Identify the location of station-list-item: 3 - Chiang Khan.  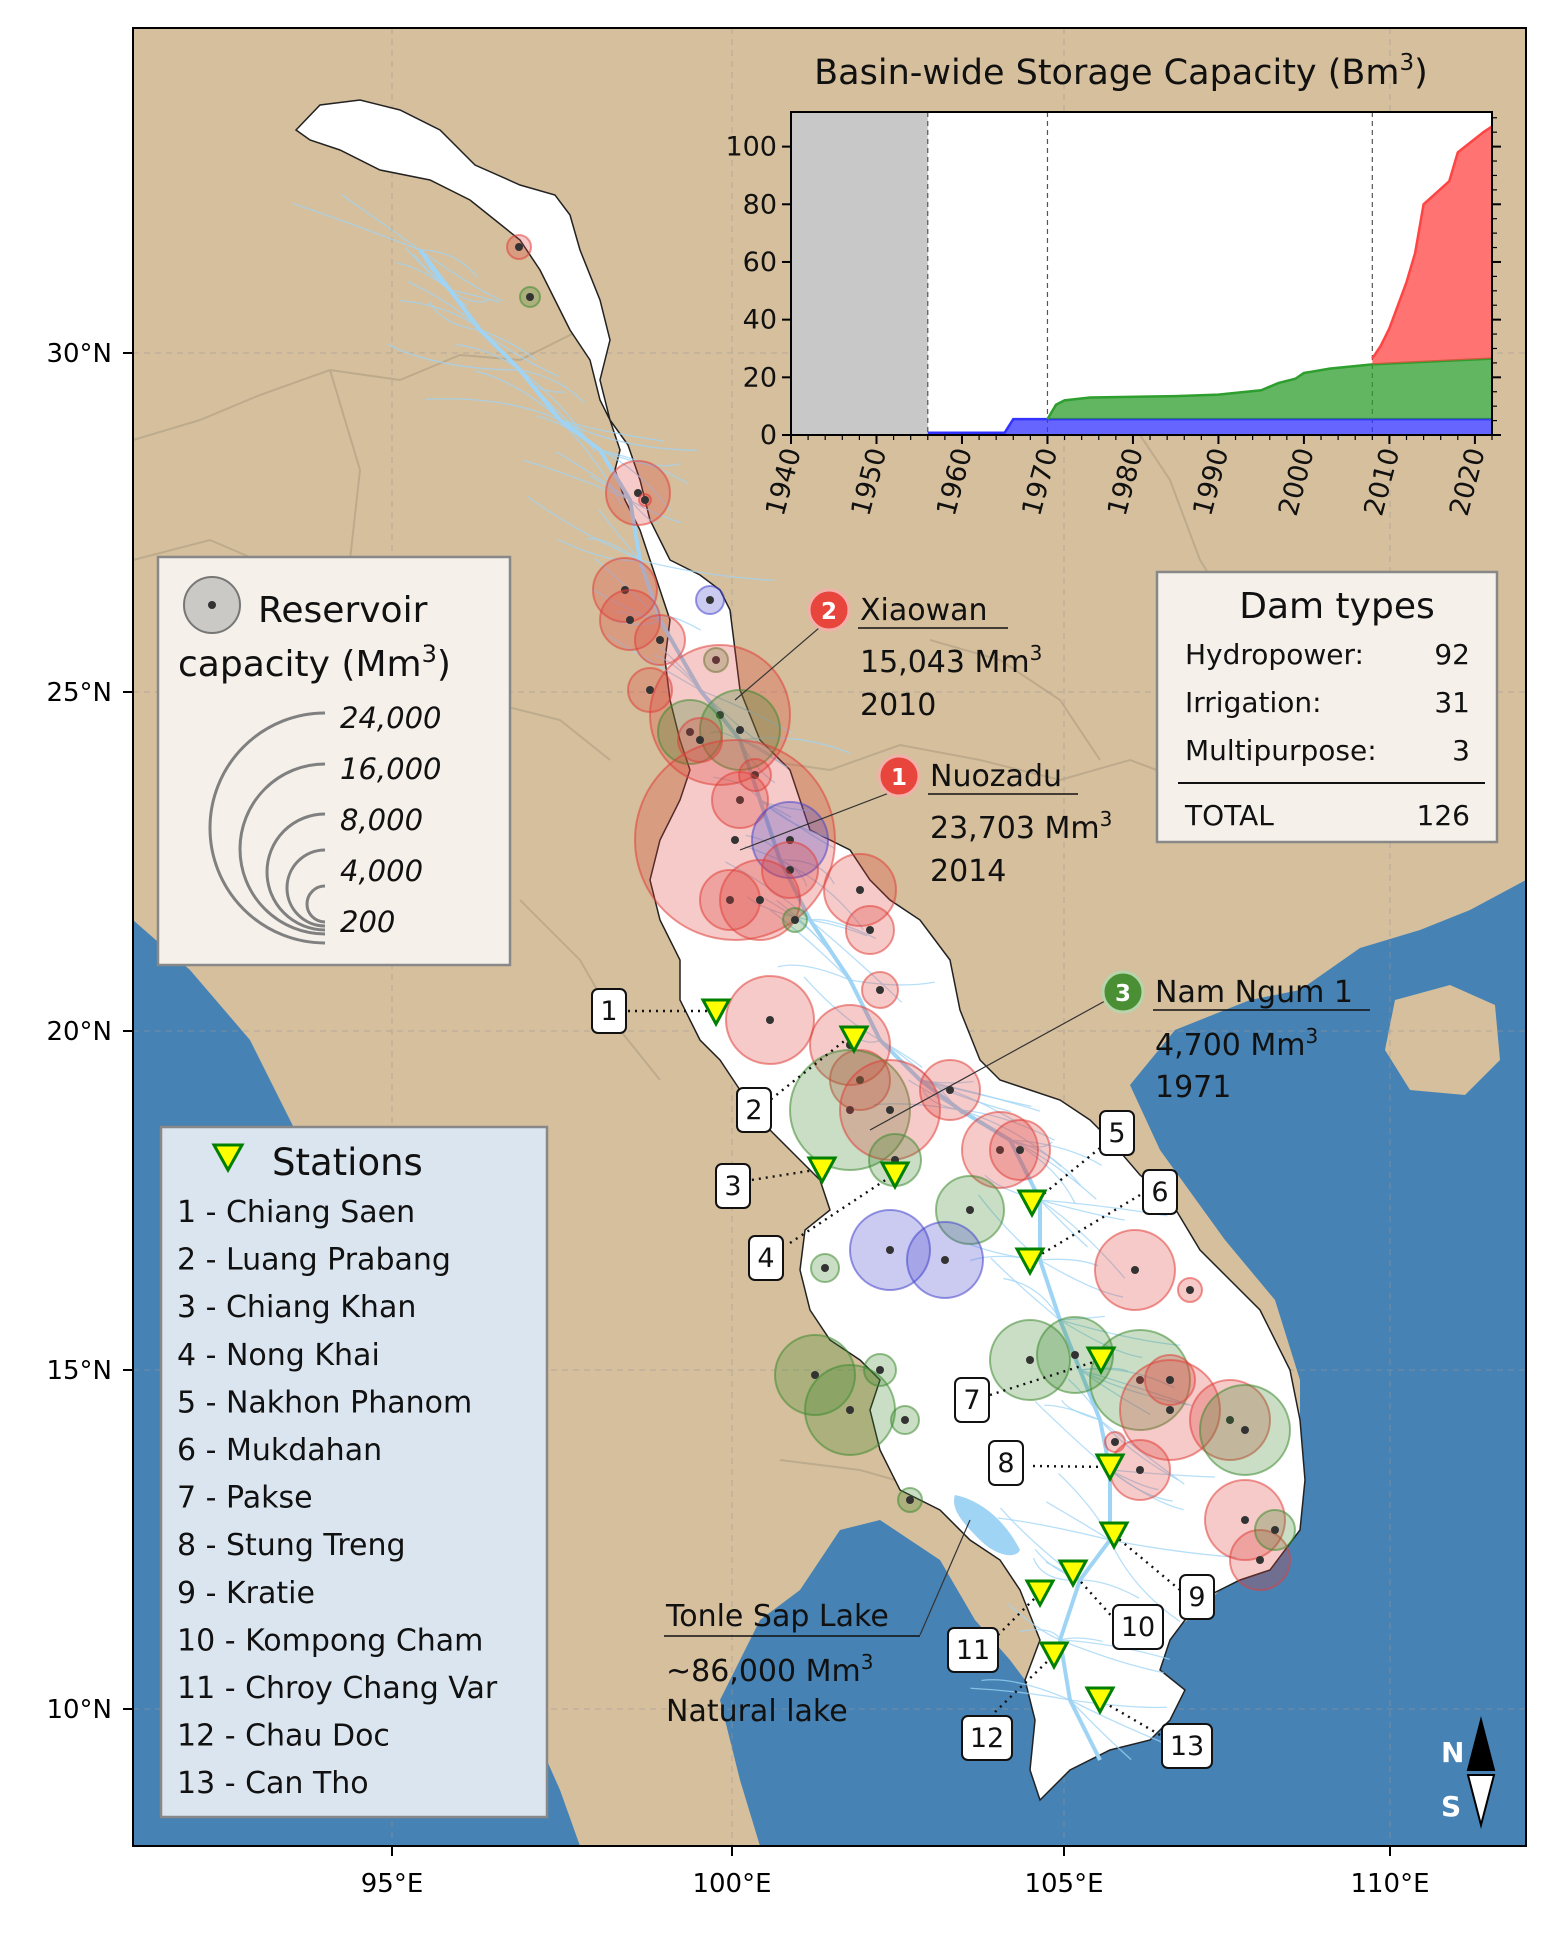
(296, 1307).